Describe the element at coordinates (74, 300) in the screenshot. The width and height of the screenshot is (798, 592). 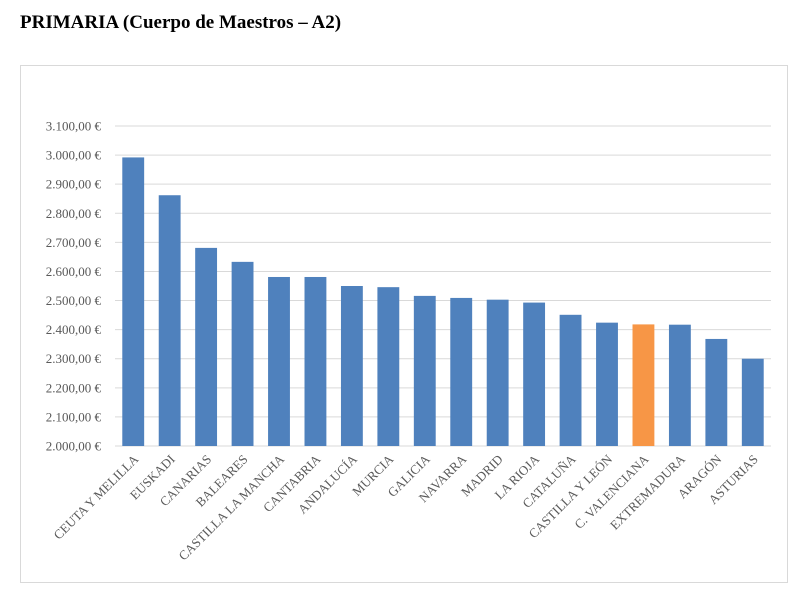
I see `y-tick-label: 2.500,00 €` at that location.